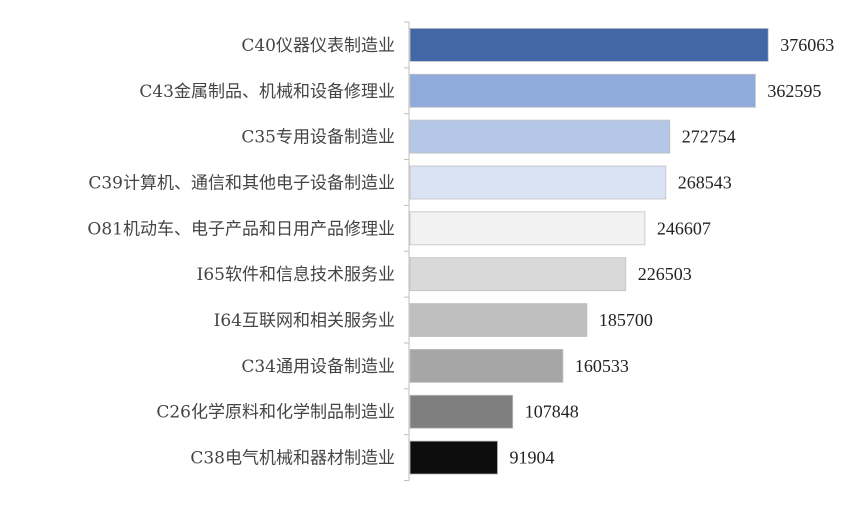 This screenshot has width=857, height=506. Describe the element at coordinates (318, 46) in the screenshot. I see `category-tick-label: C40仪器仪表制造业` at that location.